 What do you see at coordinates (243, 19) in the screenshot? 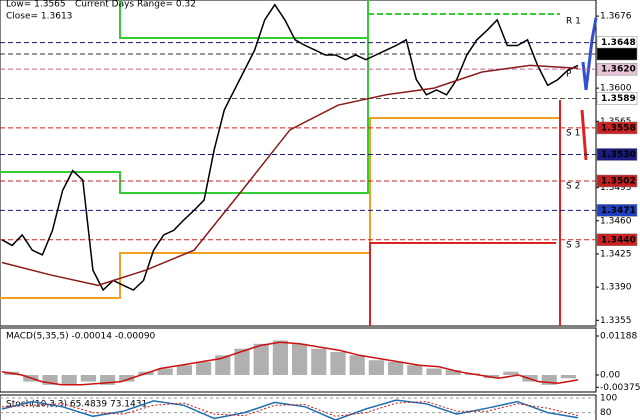
I see `green-step` at bounding box center [243, 19].